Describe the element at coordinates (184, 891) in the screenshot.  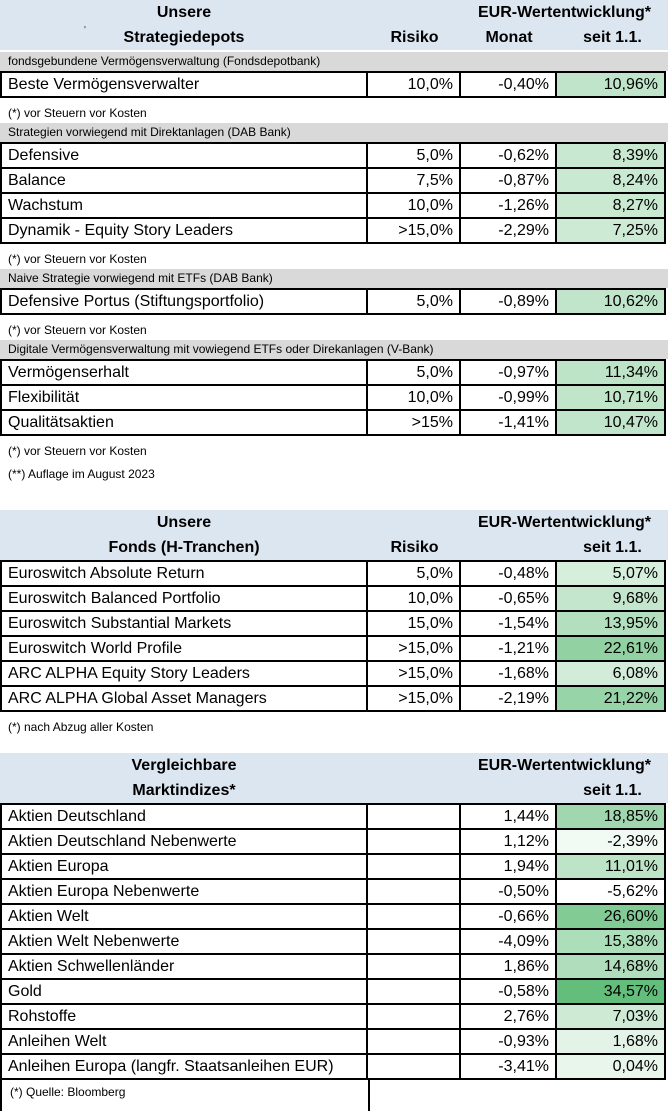
I see `row-name-cell: Aktien Europa Nebenwerte` at that location.